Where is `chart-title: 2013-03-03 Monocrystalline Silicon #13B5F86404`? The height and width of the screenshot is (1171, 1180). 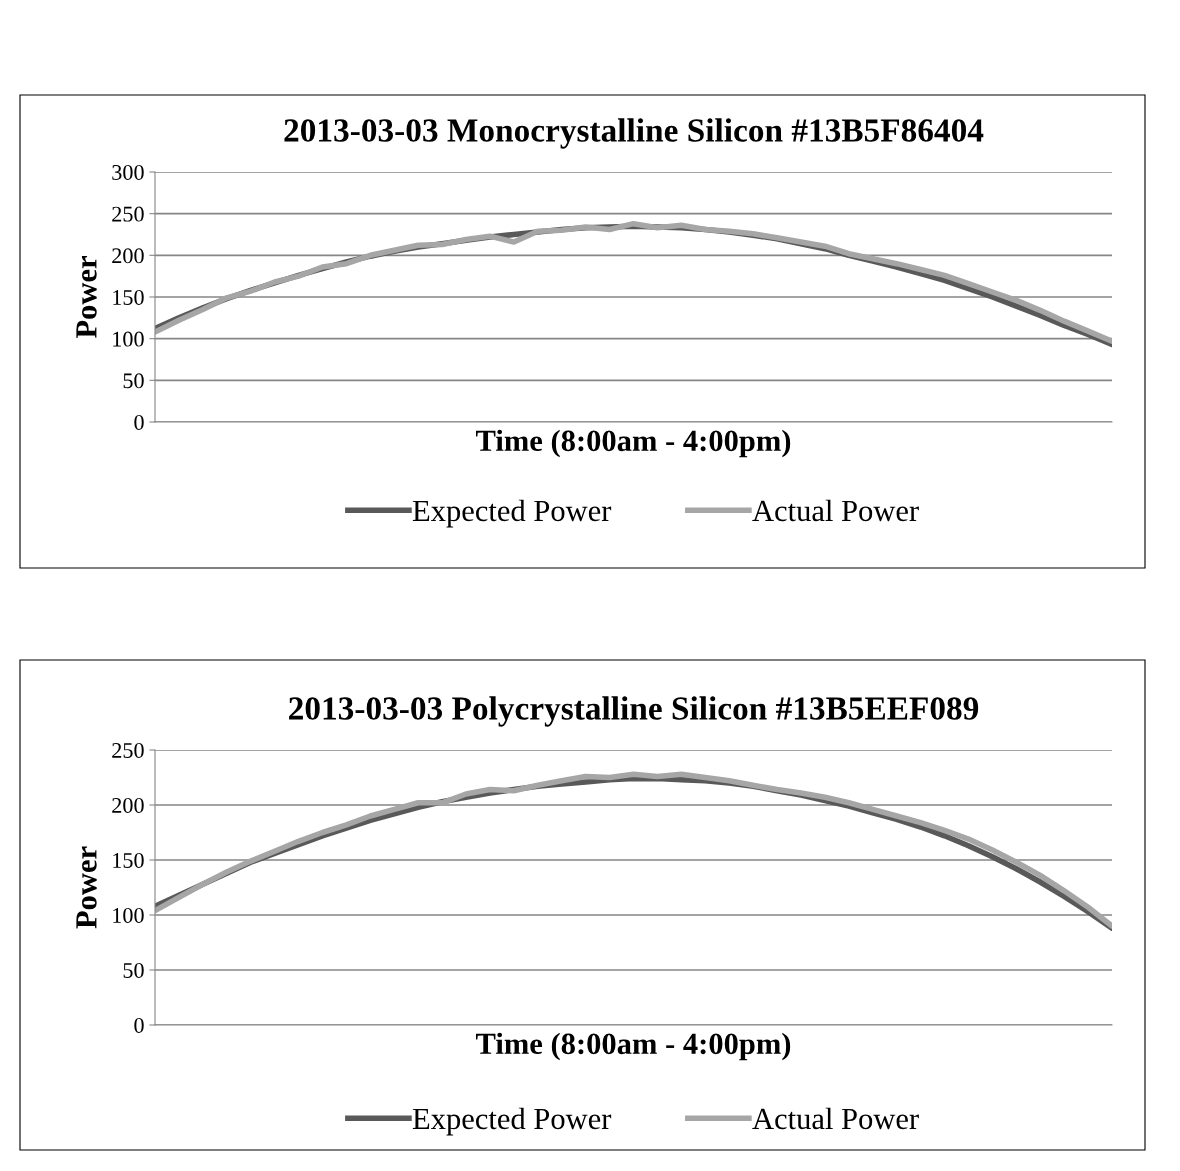 chart-title: 2013-03-03 Monocrystalline Silicon #13B5F86404 is located at coordinates (634, 133).